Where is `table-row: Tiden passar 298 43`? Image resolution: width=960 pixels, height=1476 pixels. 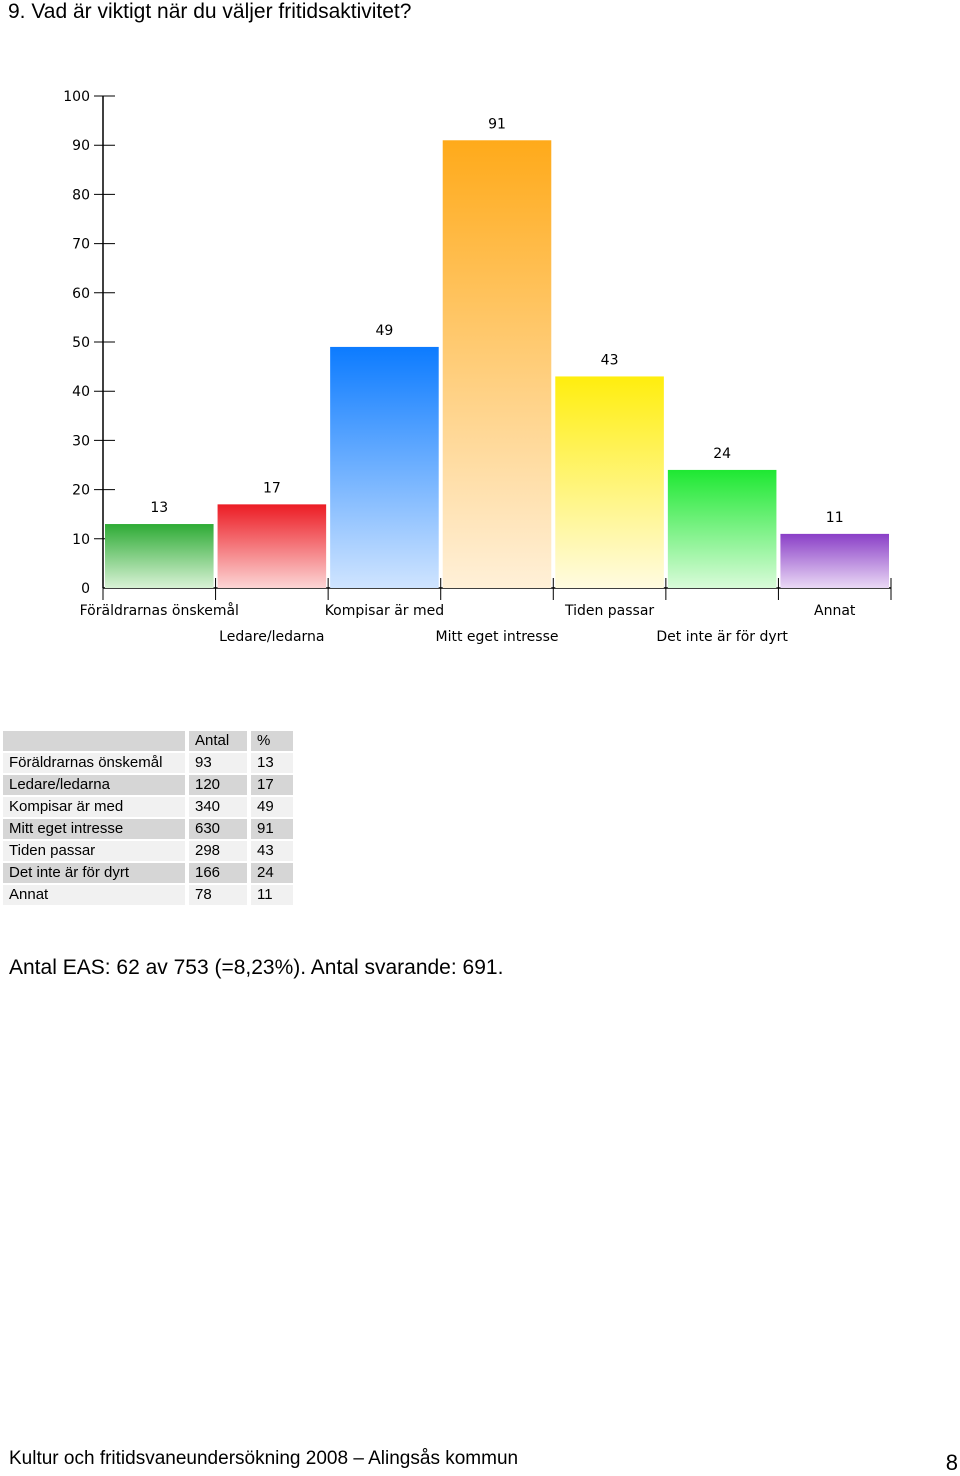
table-row: Tiden passar 298 43 is located at coordinates (148, 852).